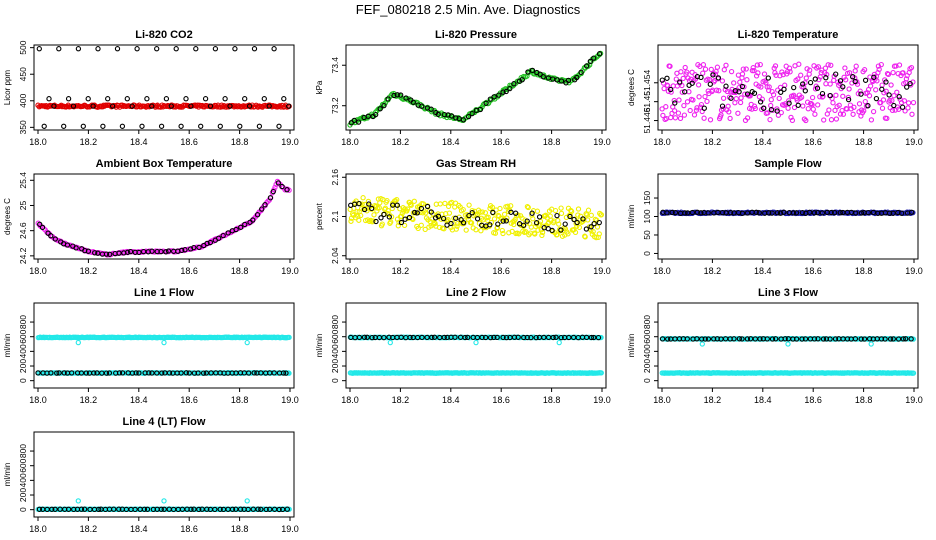  I want to click on y-tick-label: 0, so click(23, 380).